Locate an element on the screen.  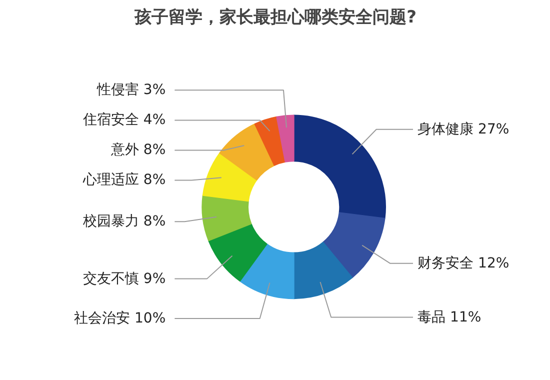
slice-label: 意外 8% is located at coordinates (138, 150).